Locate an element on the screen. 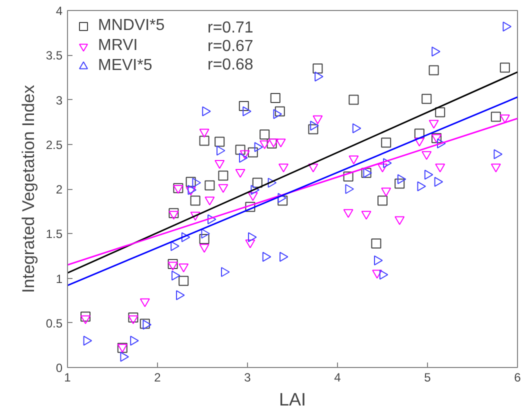 The height and width of the screenshot is (414, 521). y-tick-label: 0.5 is located at coordinates (54, 323).